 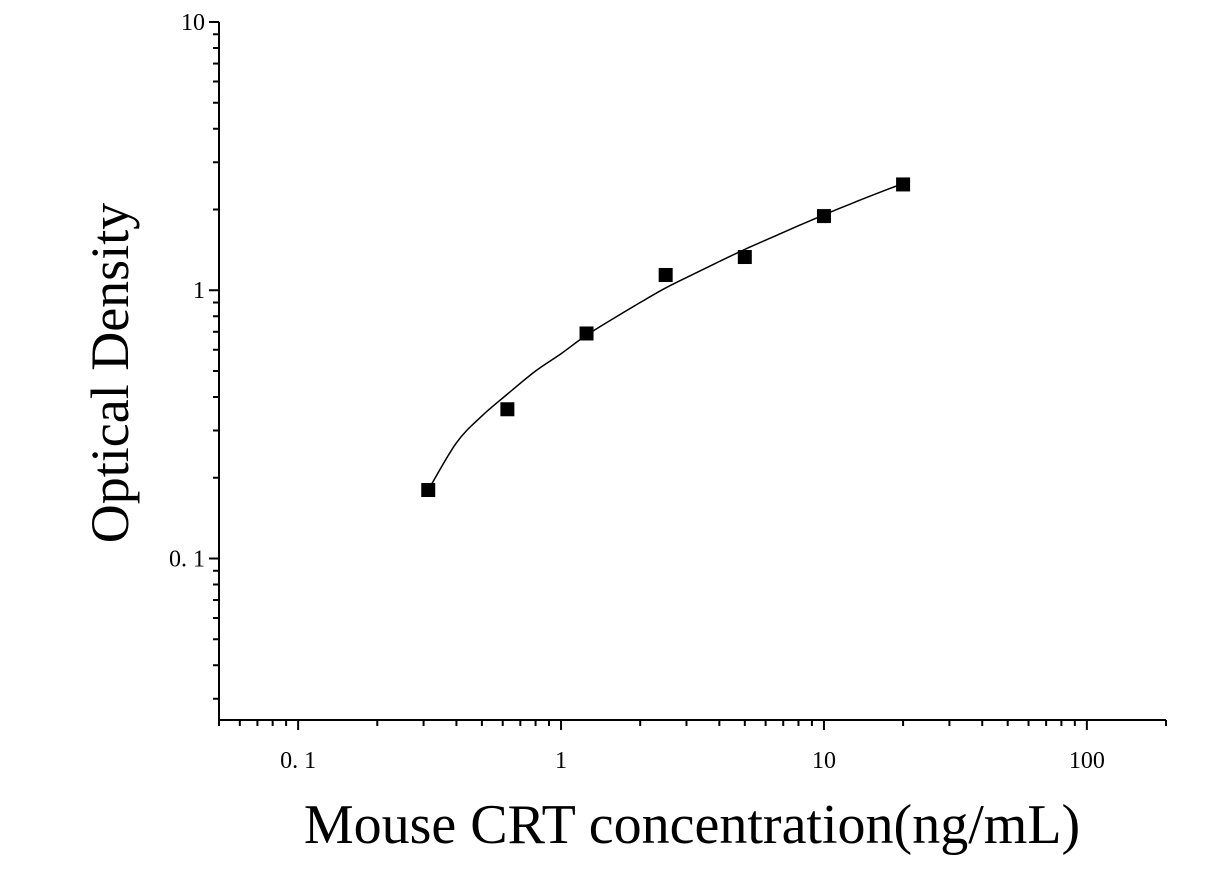 I want to click on x-axis-ticks: 0. 1 1 10 100, so click(x=692, y=747).